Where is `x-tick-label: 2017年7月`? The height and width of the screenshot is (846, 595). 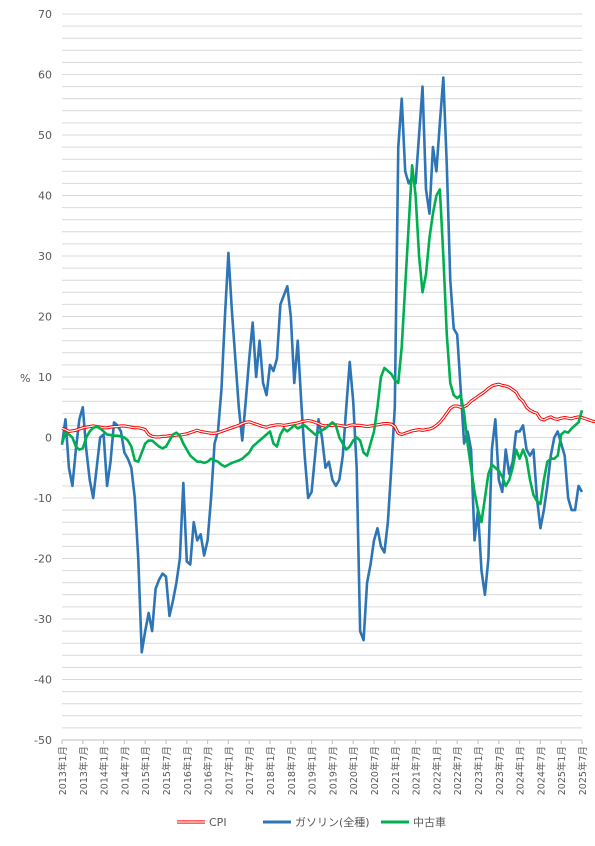
x-tick-label: 2017年7月 is located at coordinates (250, 770).